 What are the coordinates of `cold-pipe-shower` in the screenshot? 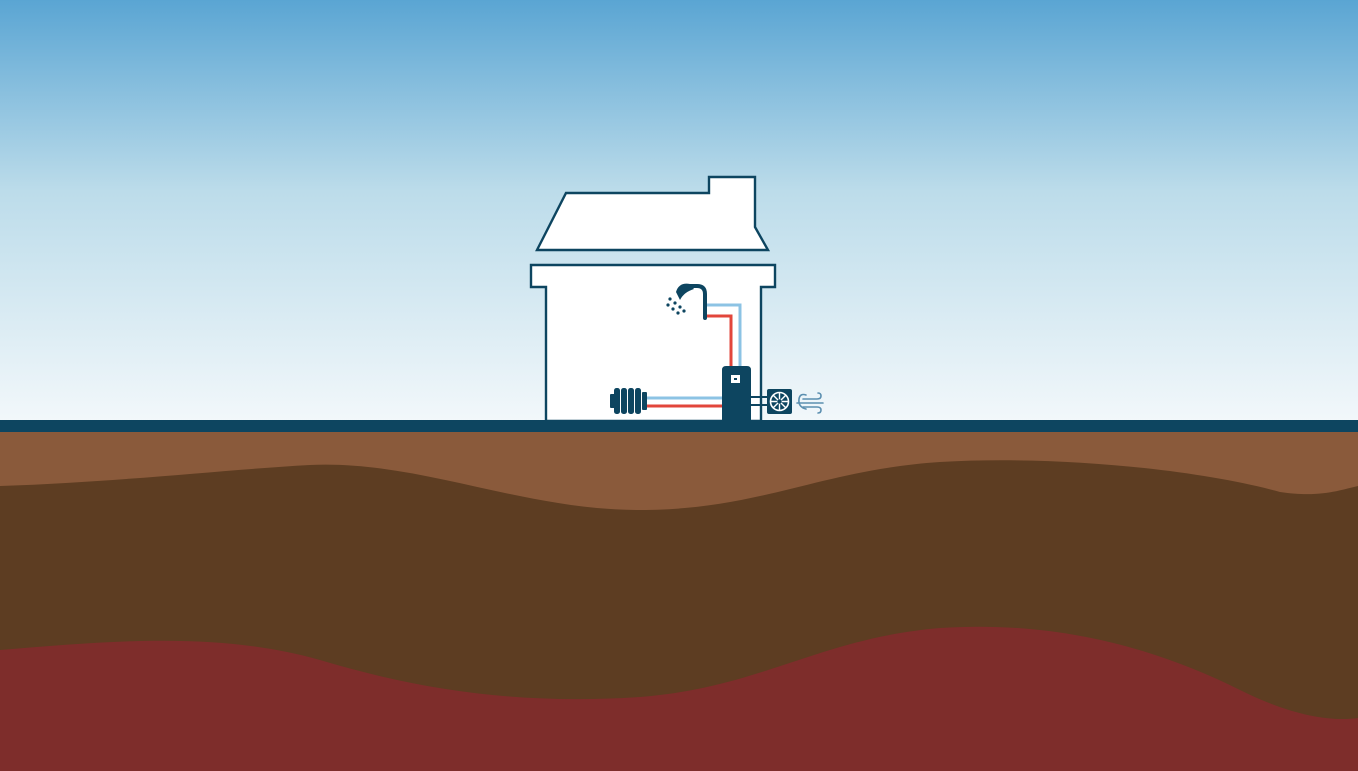 It's located at (723, 336).